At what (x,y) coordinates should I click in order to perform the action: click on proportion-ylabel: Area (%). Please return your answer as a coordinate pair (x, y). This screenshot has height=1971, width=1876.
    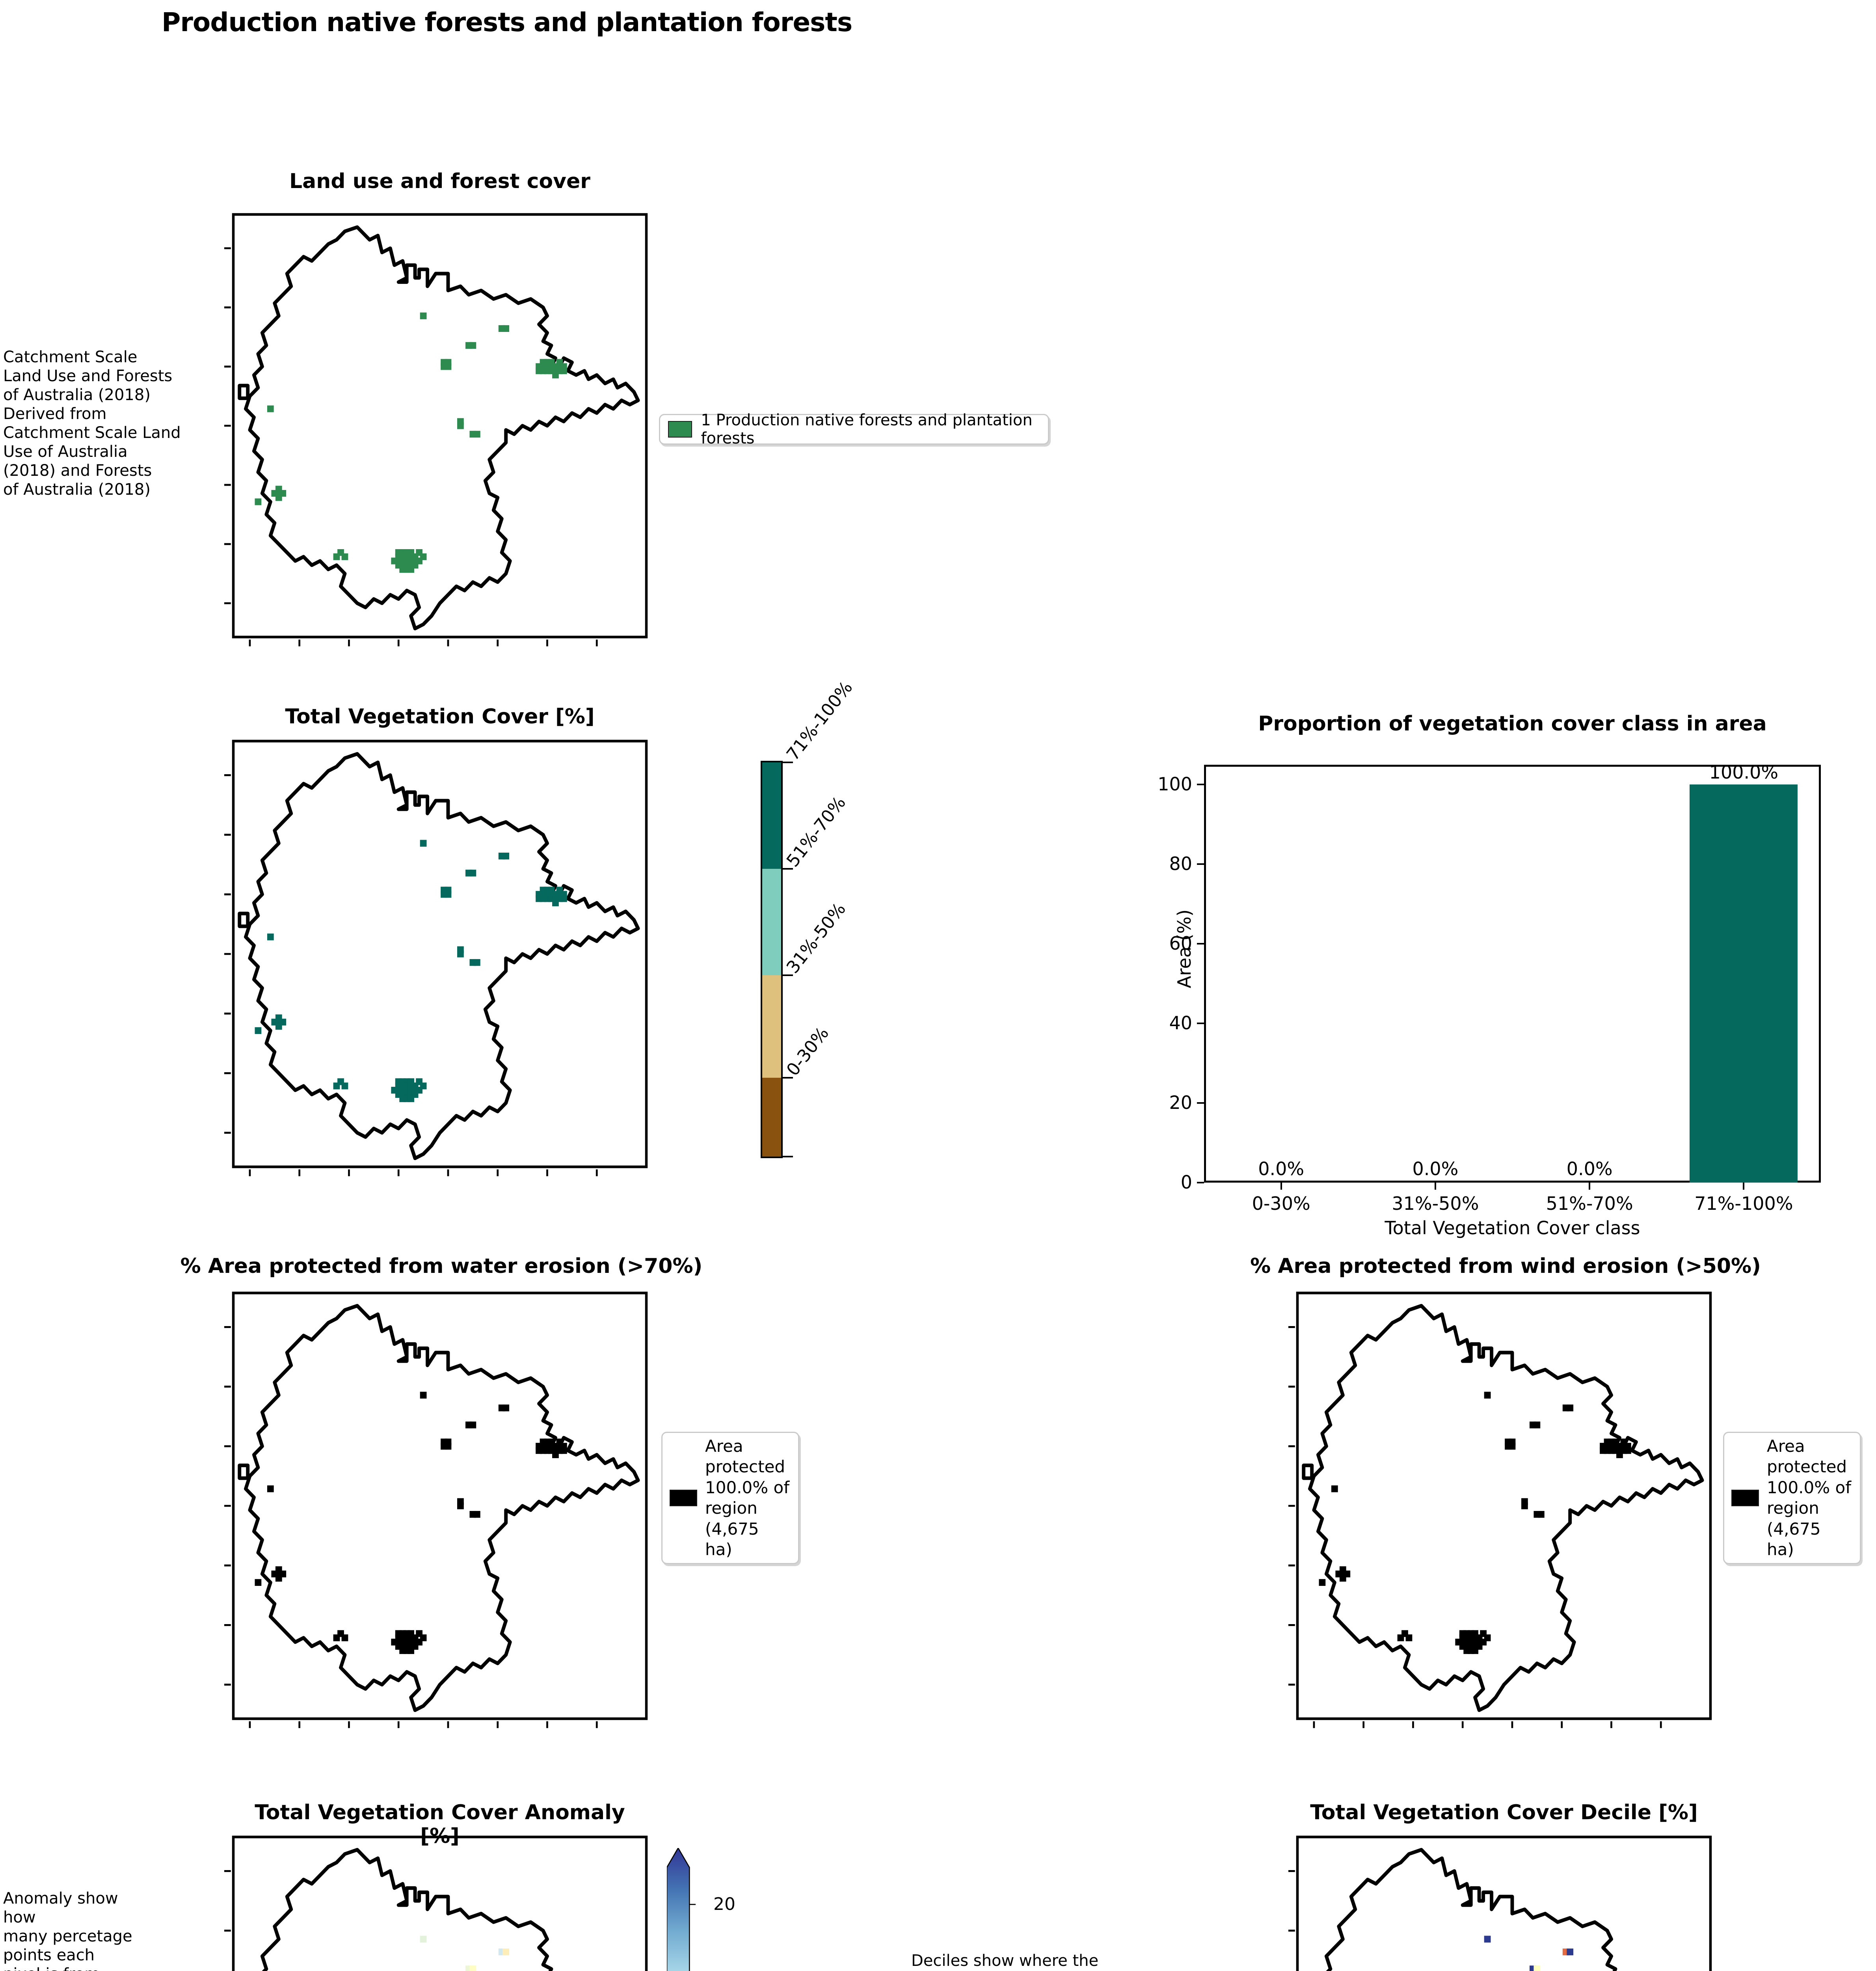
    Looking at the image, I should click on (1184, 948).